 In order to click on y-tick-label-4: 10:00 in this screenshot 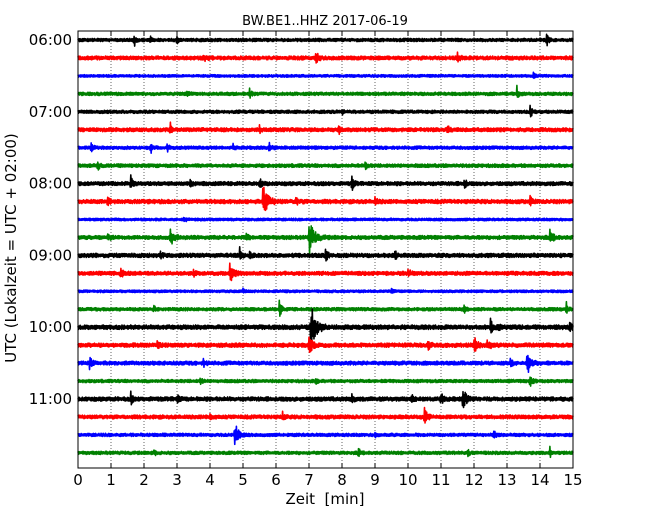, I will do `click(50, 327)`.